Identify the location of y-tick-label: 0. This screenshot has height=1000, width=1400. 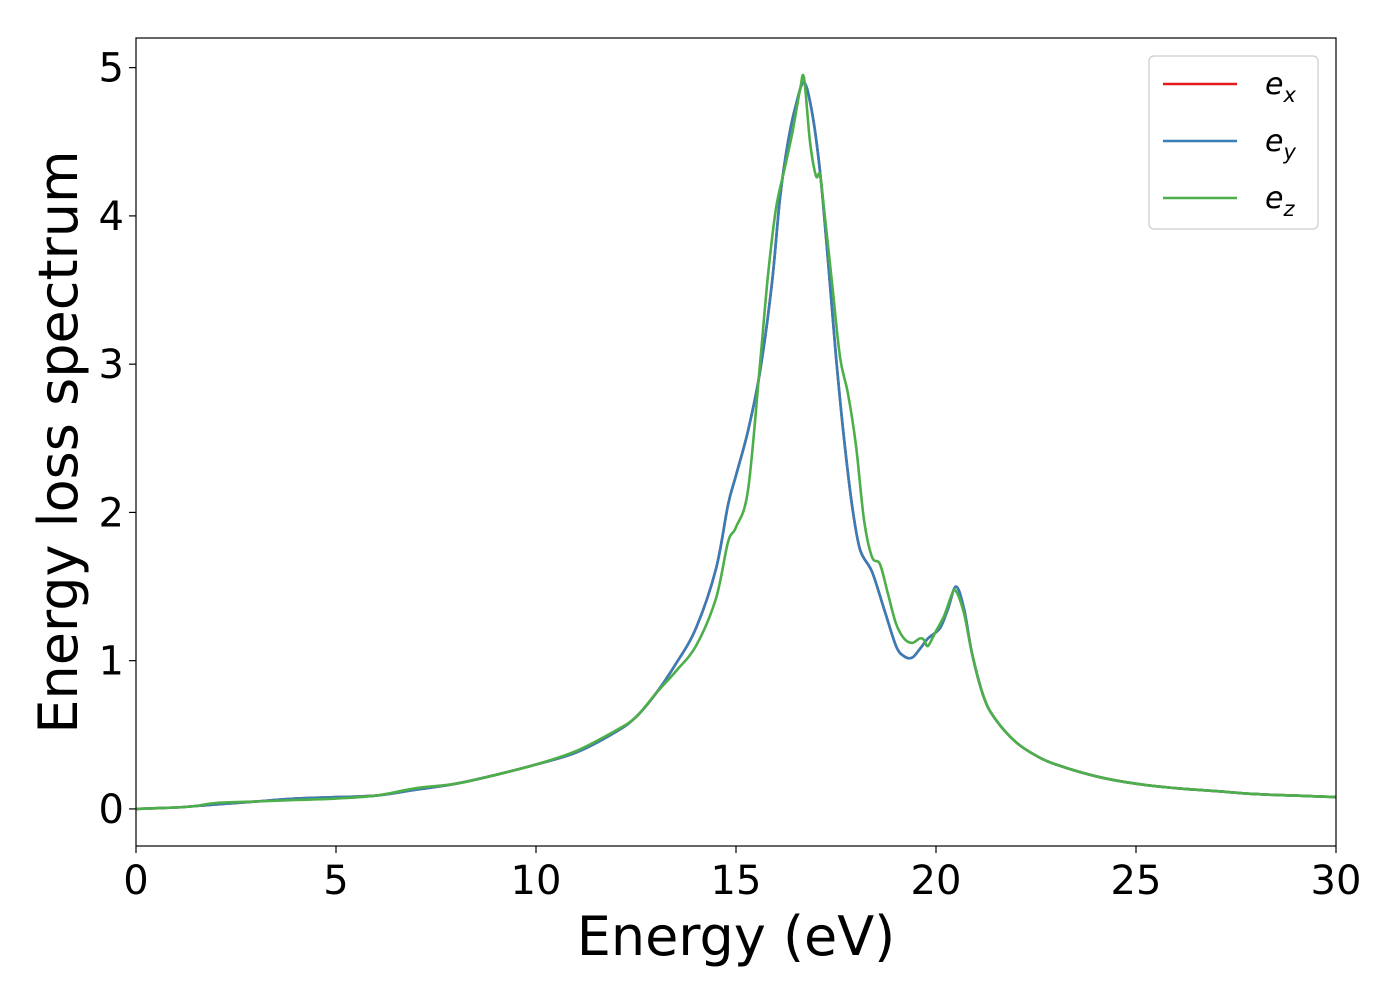
(111, 810).